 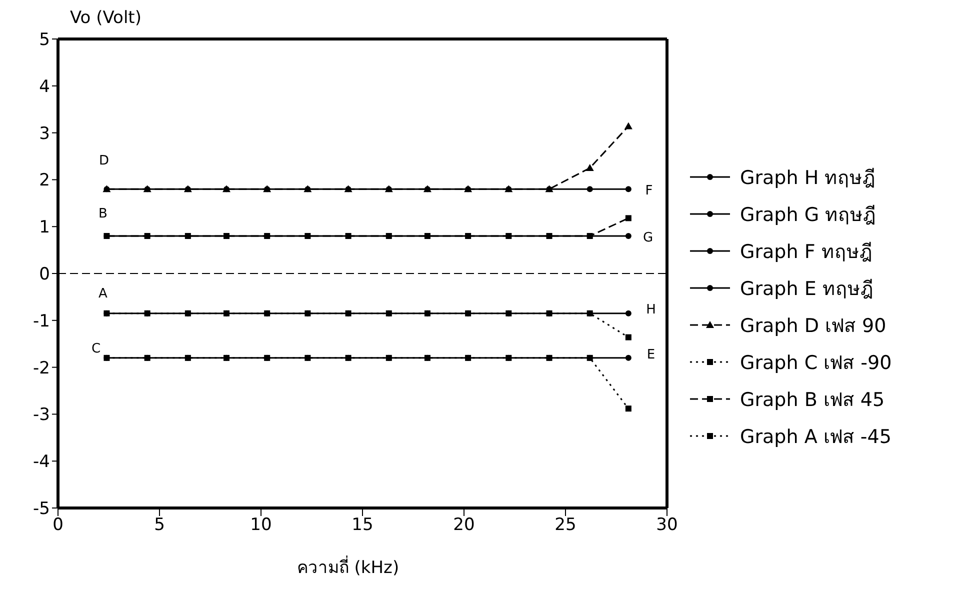 I want to click on x-tick-label: 10, so click(x=261, y=525).